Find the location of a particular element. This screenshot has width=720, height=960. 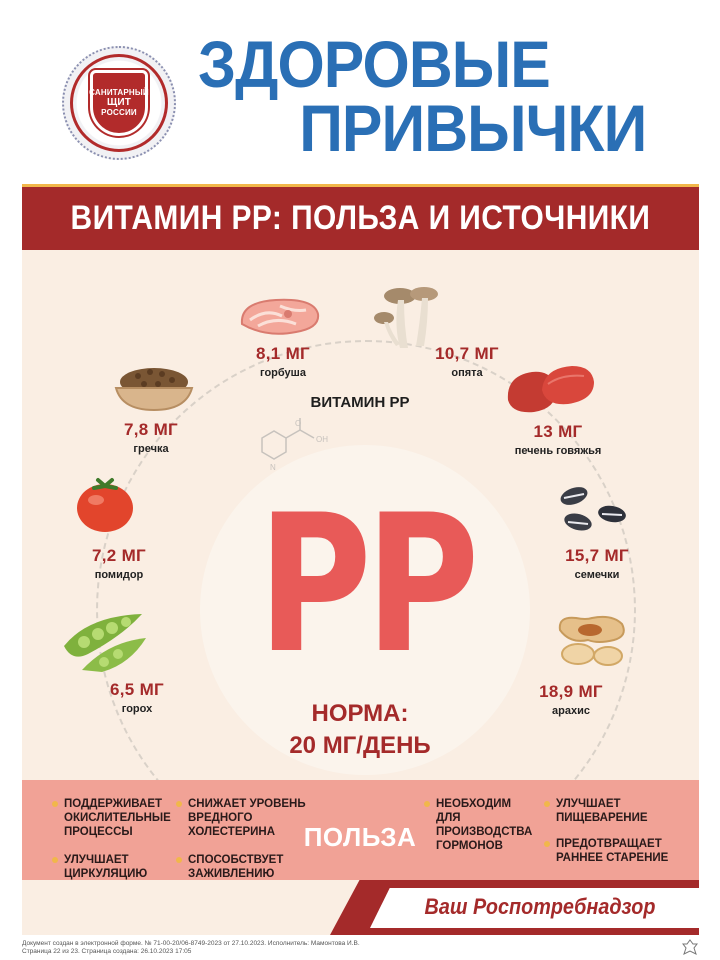

salmon-steak-icon is located at coordinates (280, 316).